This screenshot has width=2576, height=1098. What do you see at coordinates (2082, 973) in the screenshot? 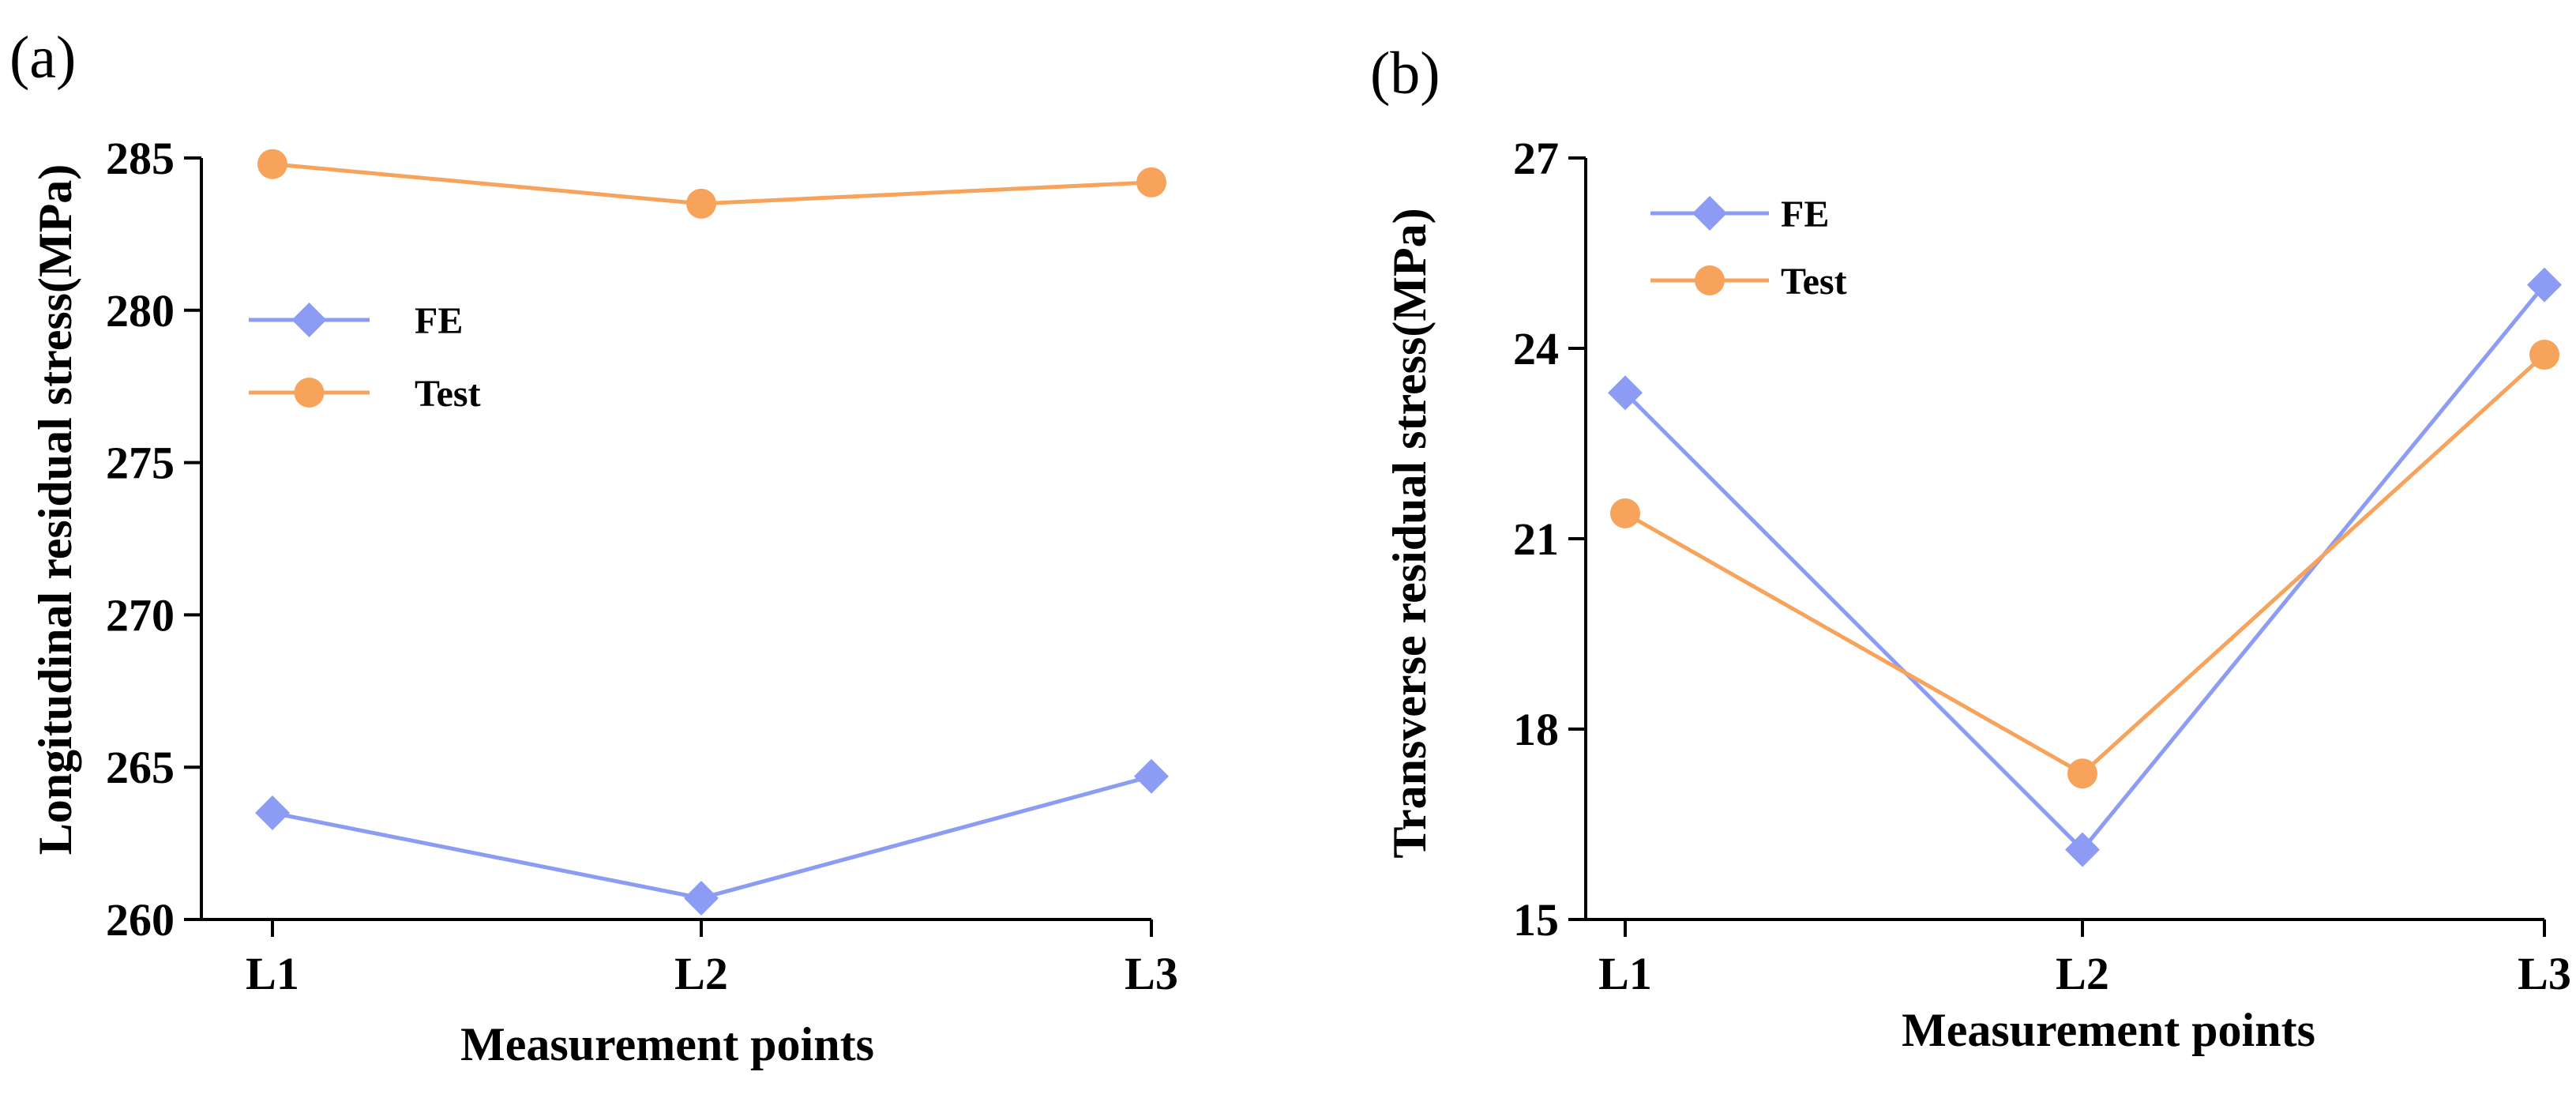
I see `panel-1-x-tick-label: L2` at bounding box center [2082, 973].